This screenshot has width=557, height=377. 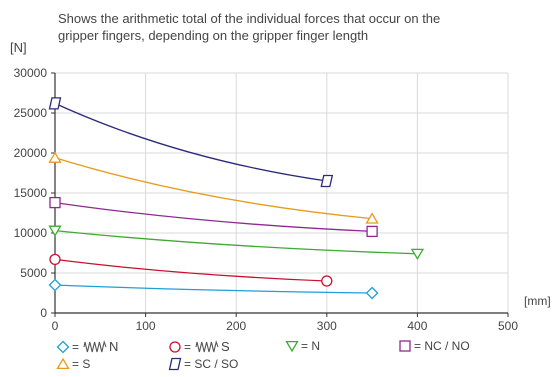 I want to click on legend-marker-square-icon, so click(x=405, y=346).